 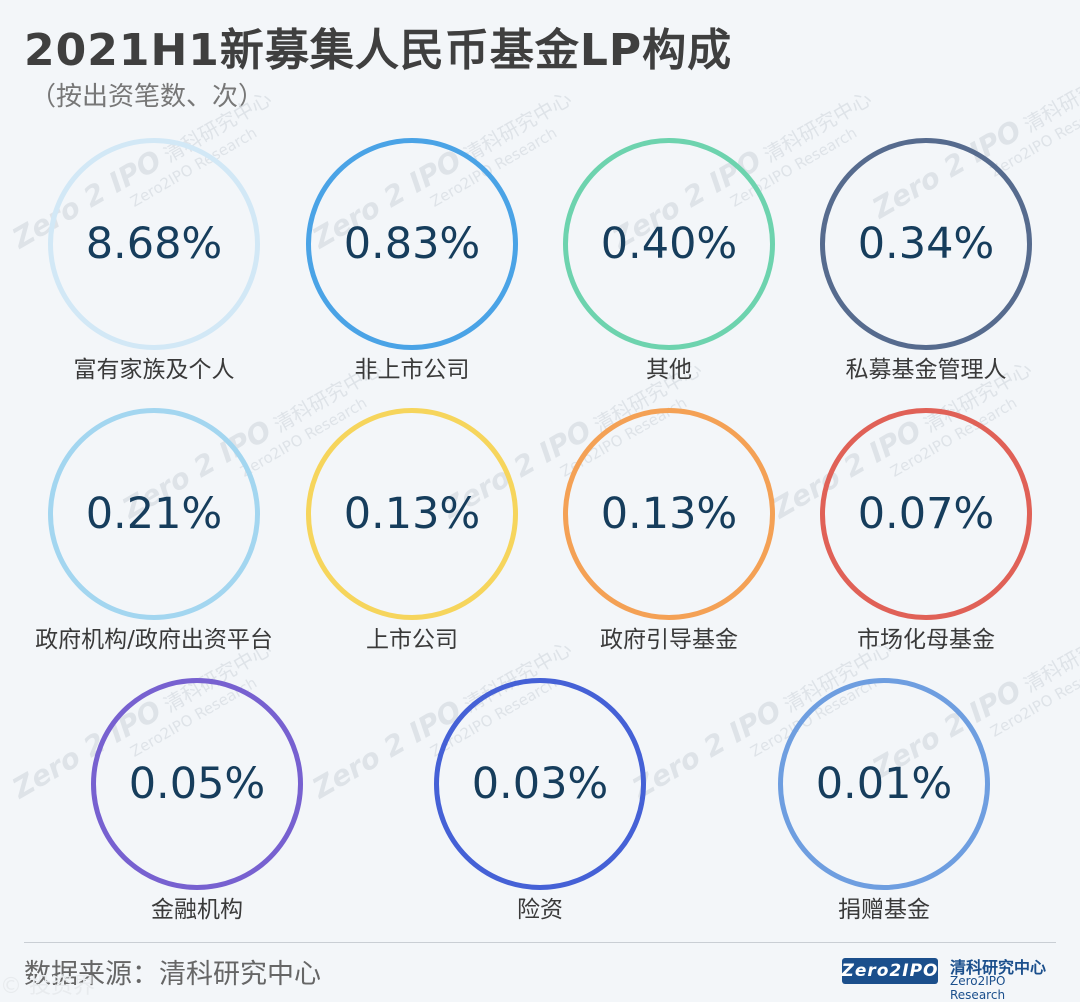 I want to click on footer-divider, so click(x=540, y=942).